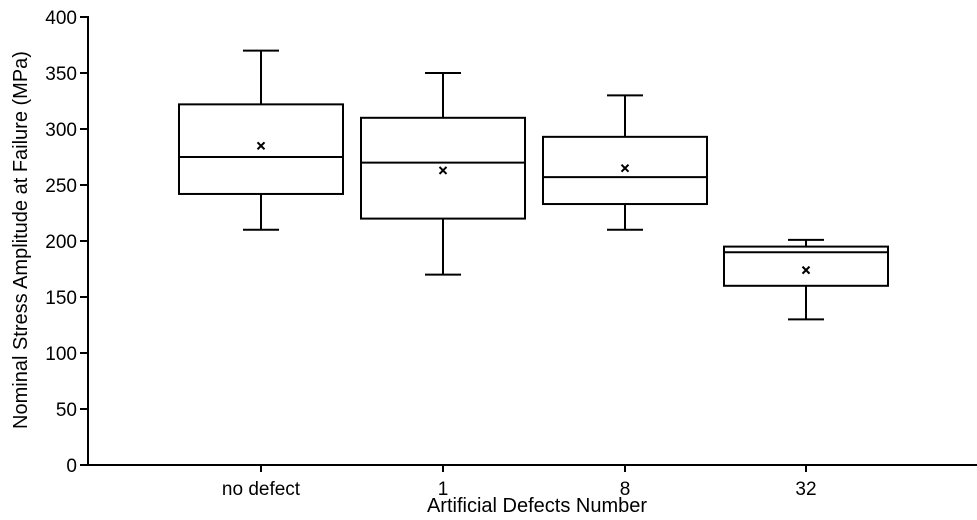  I want to click on y-tick-label: 200, so click(61, 242).